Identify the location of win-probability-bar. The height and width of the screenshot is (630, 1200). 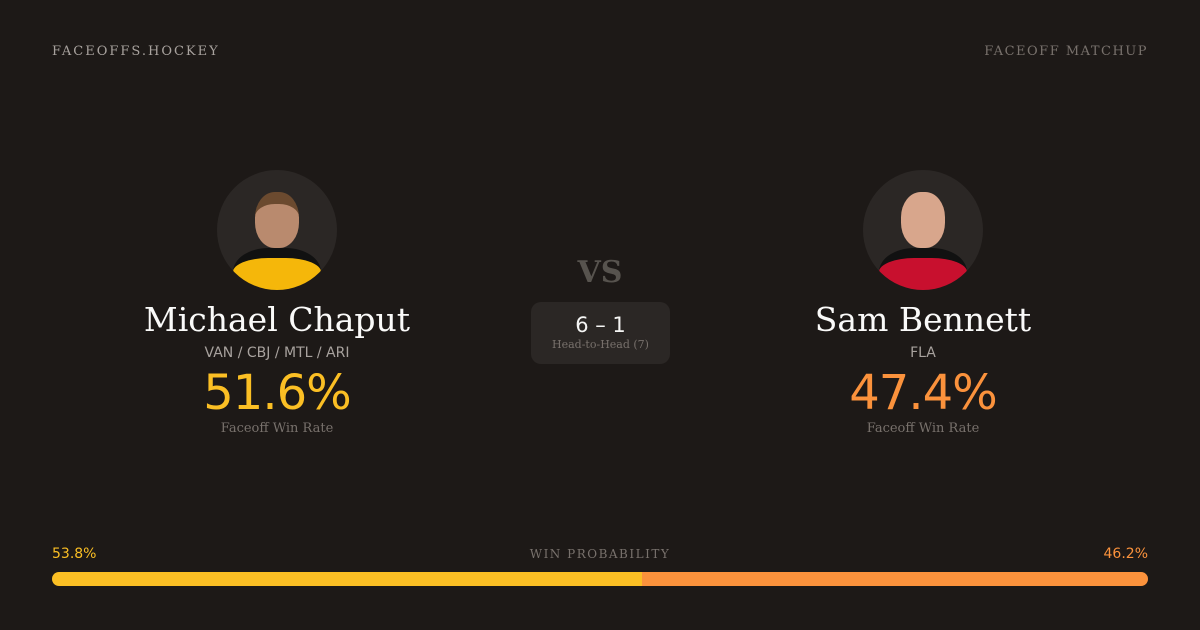
(600, 579).